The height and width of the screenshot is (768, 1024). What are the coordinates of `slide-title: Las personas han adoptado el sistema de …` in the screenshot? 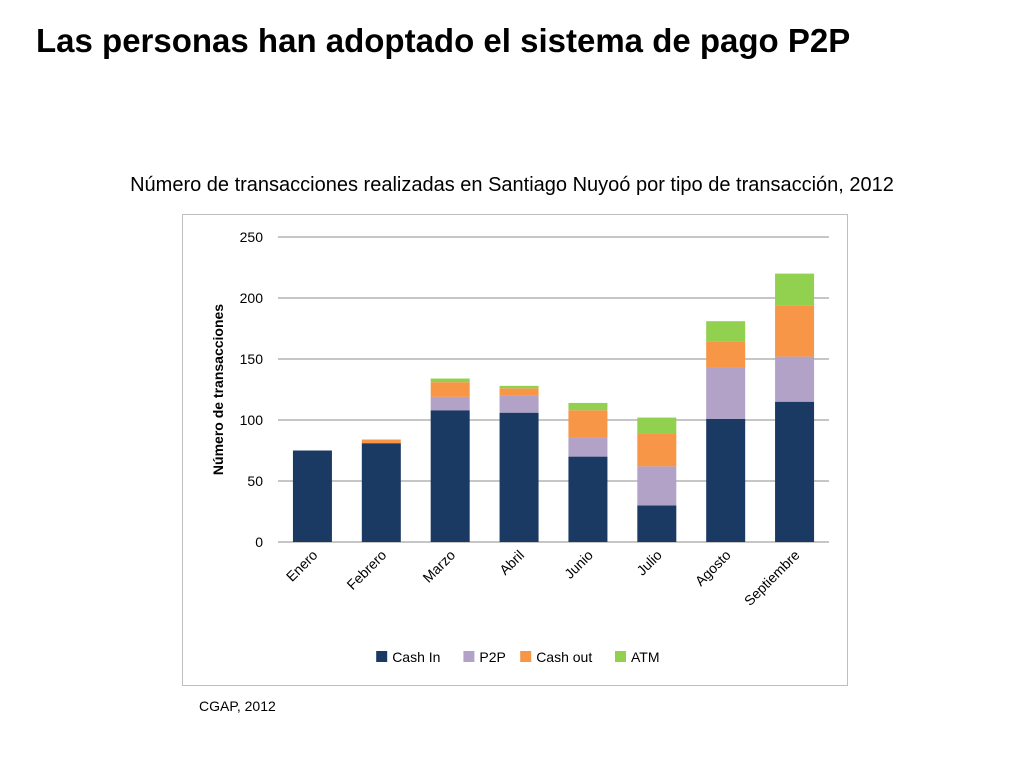 It's located at (443, 40).